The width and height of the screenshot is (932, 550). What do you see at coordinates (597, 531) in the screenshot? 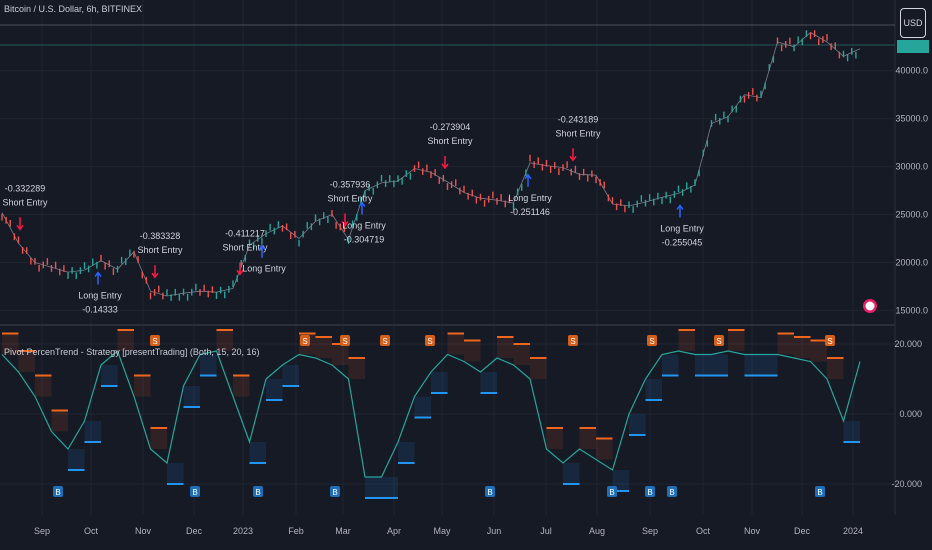
I see `time-tick-label: Aug` at bounding box center [597, 531].